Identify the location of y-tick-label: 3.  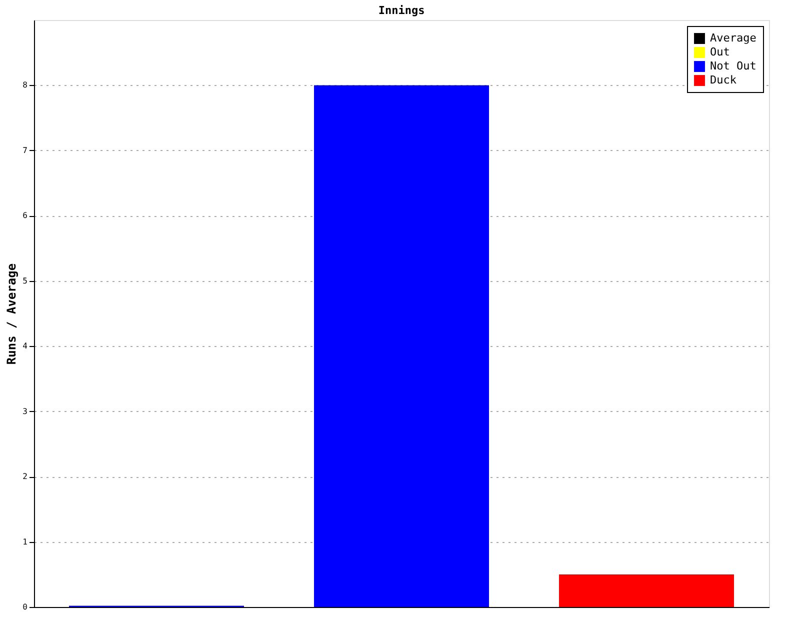
(25, 411).